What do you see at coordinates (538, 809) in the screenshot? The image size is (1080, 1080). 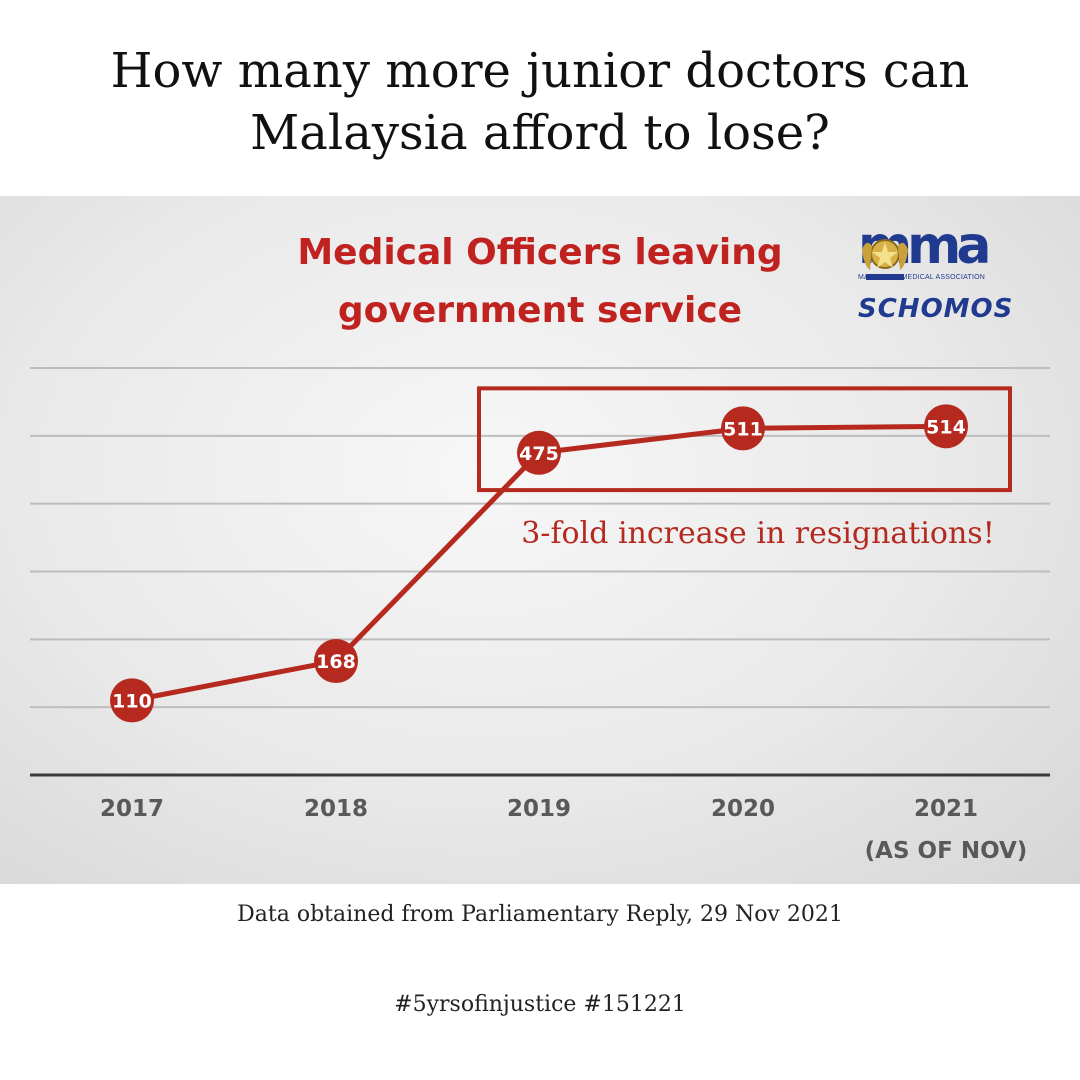 I see `x-tick-label: 2019` at bounding box center [538, 809].